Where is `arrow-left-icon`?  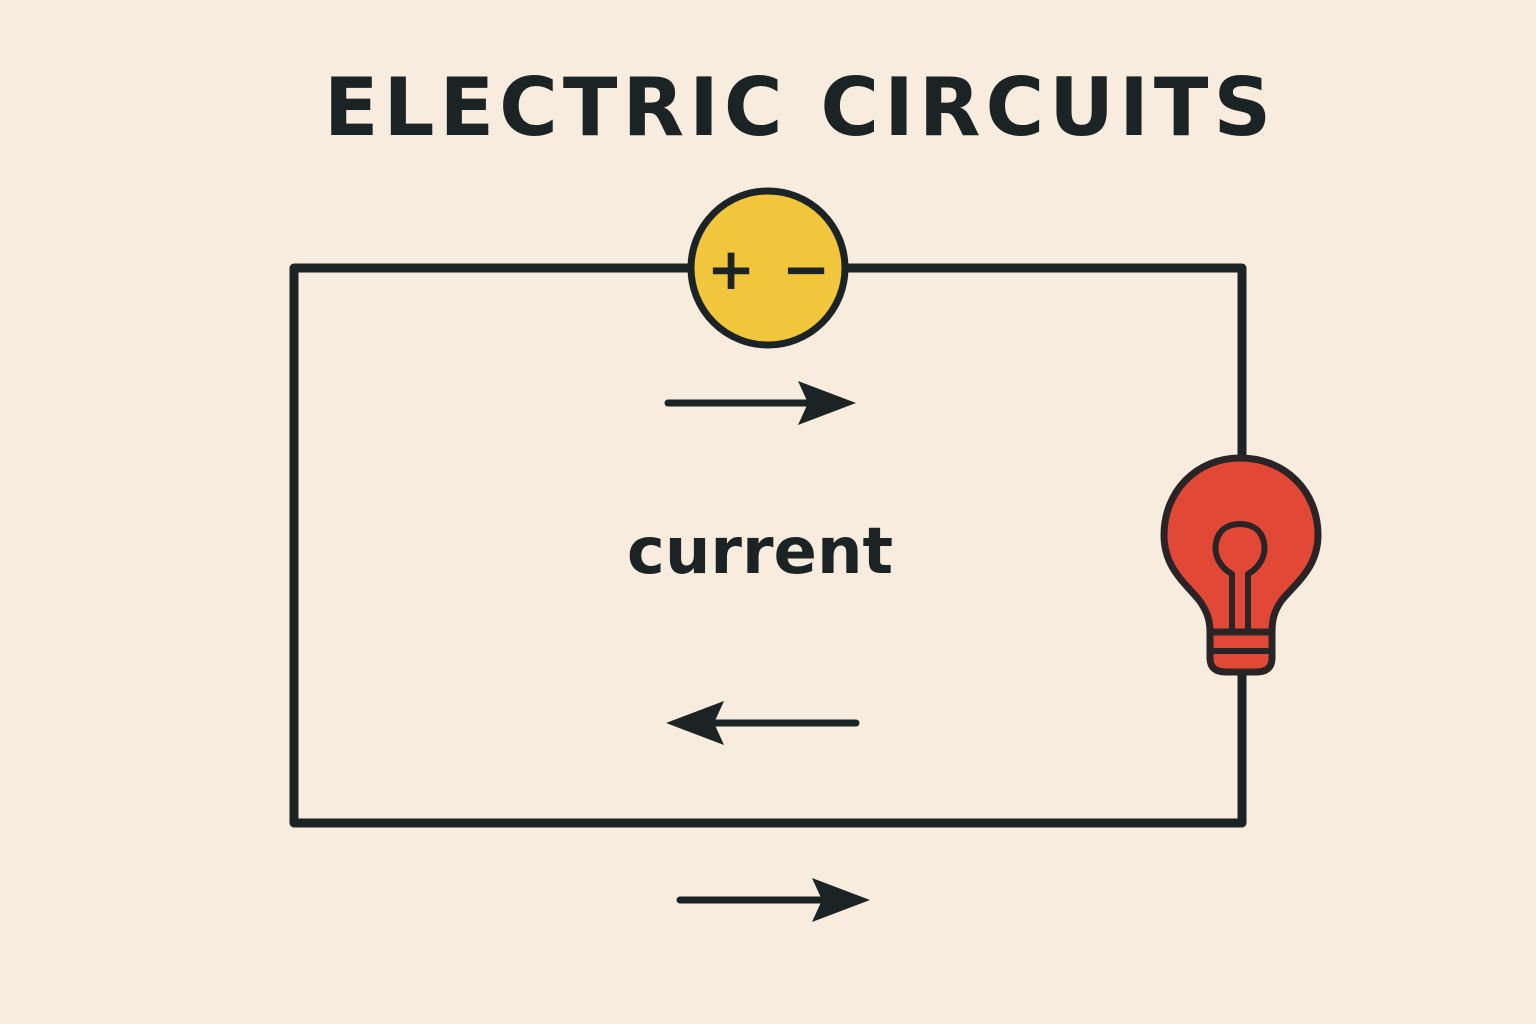
arrow-left-icon is located at coordinates (763, 723).